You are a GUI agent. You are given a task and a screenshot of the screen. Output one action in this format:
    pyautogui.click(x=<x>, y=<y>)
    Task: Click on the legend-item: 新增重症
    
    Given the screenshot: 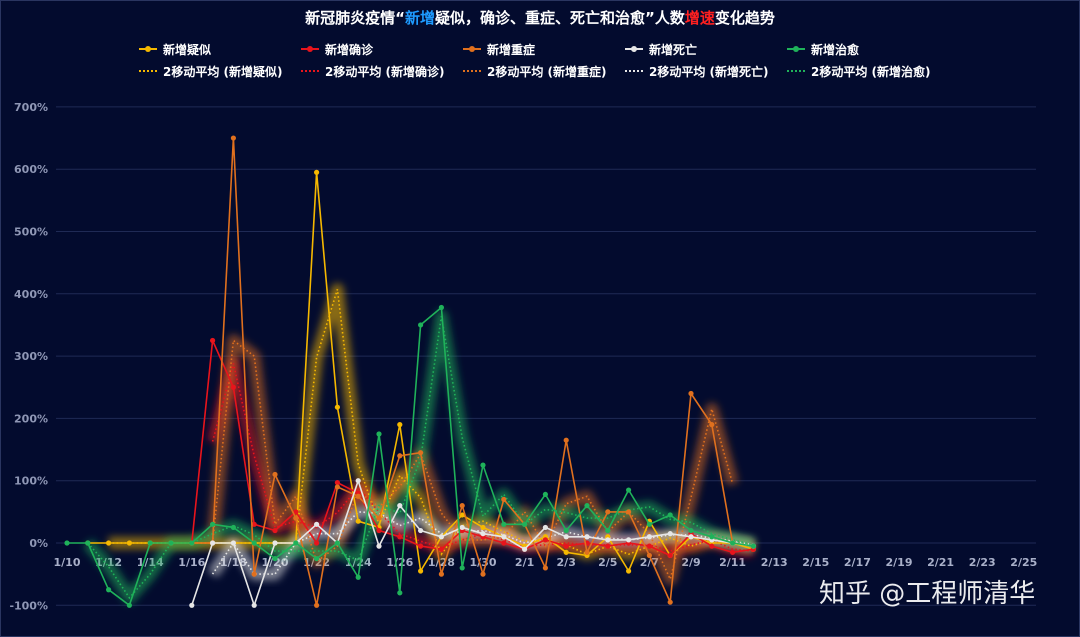 What is the action you would take?
    pyautogui.click(x=544, y=49)
    